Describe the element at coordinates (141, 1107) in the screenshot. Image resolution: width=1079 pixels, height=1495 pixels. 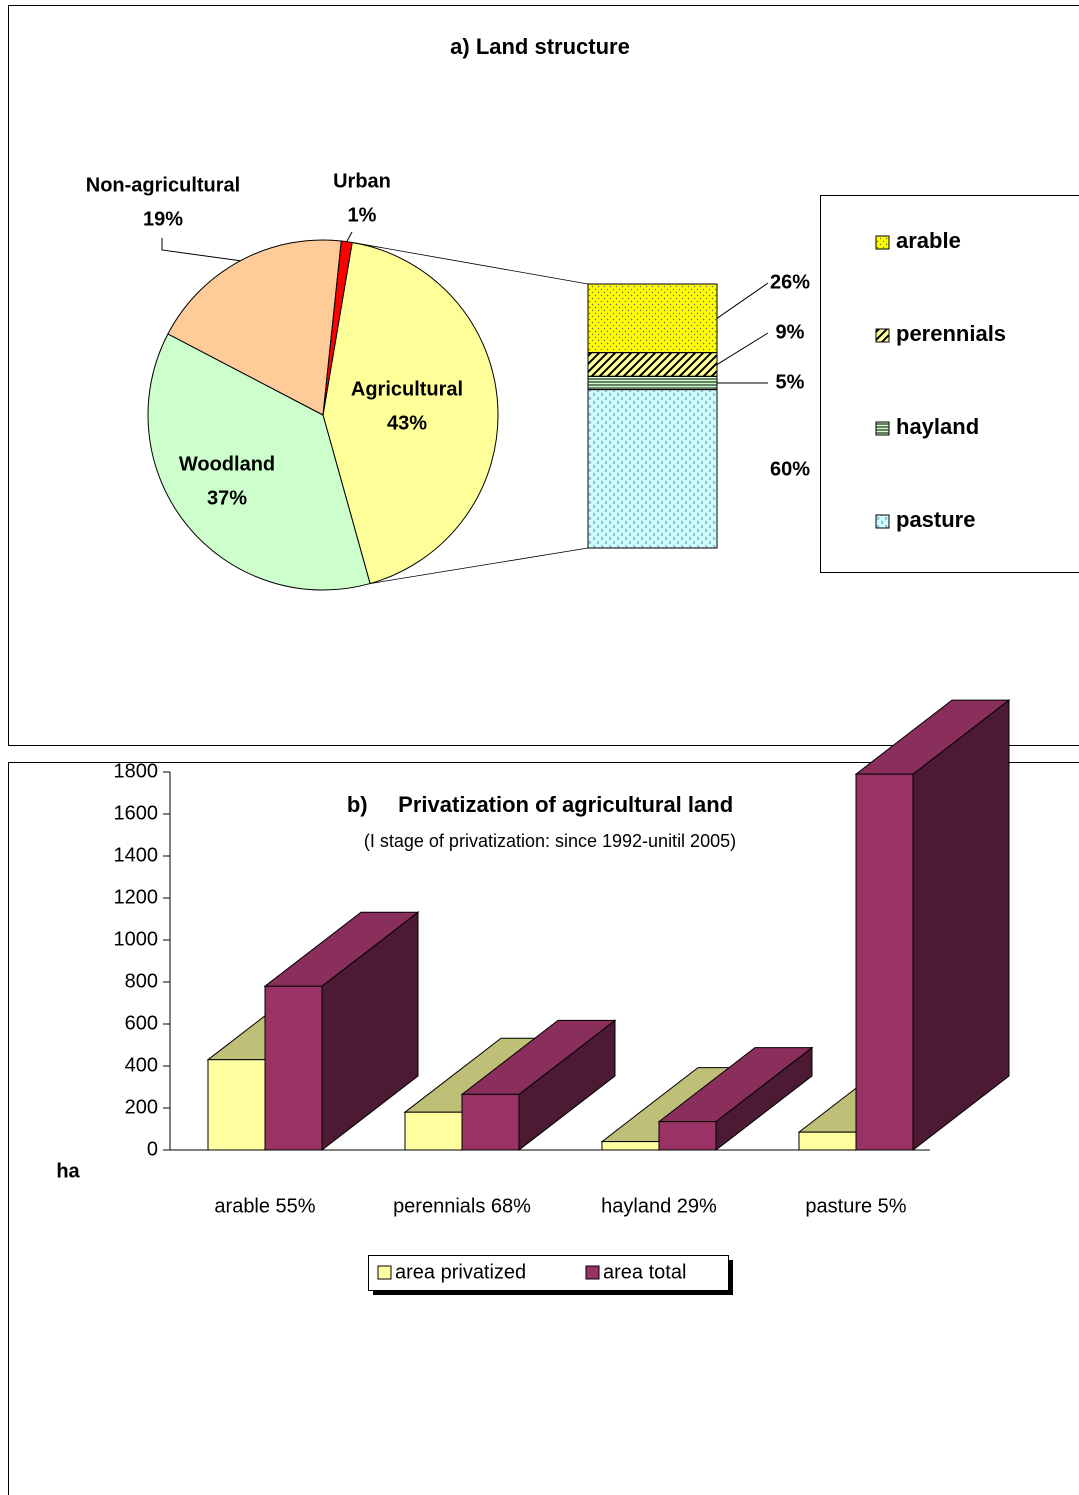
I see `y-tick-label: 200` at that location.